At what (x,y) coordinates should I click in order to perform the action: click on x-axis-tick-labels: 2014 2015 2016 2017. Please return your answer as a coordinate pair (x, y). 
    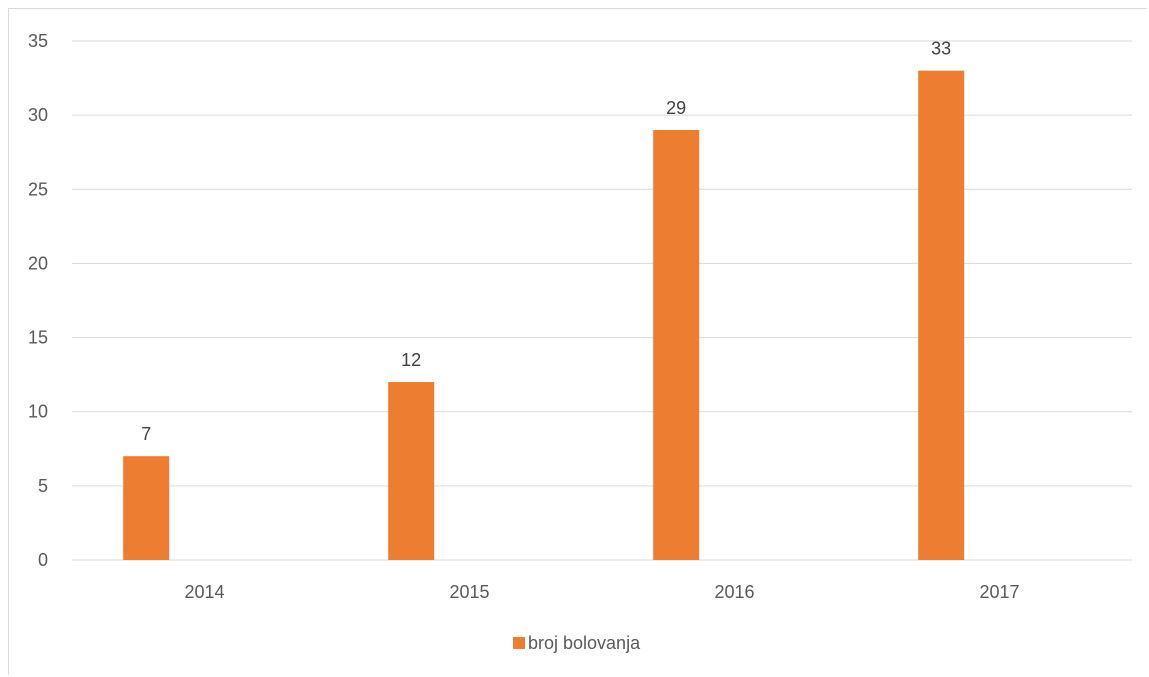
    Looking at the image, I should click on (601, 592).